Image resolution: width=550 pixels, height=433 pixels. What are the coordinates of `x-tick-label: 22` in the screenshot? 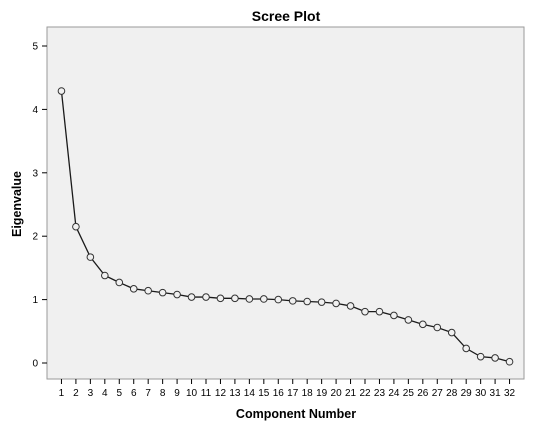 It's located at (365, 393).